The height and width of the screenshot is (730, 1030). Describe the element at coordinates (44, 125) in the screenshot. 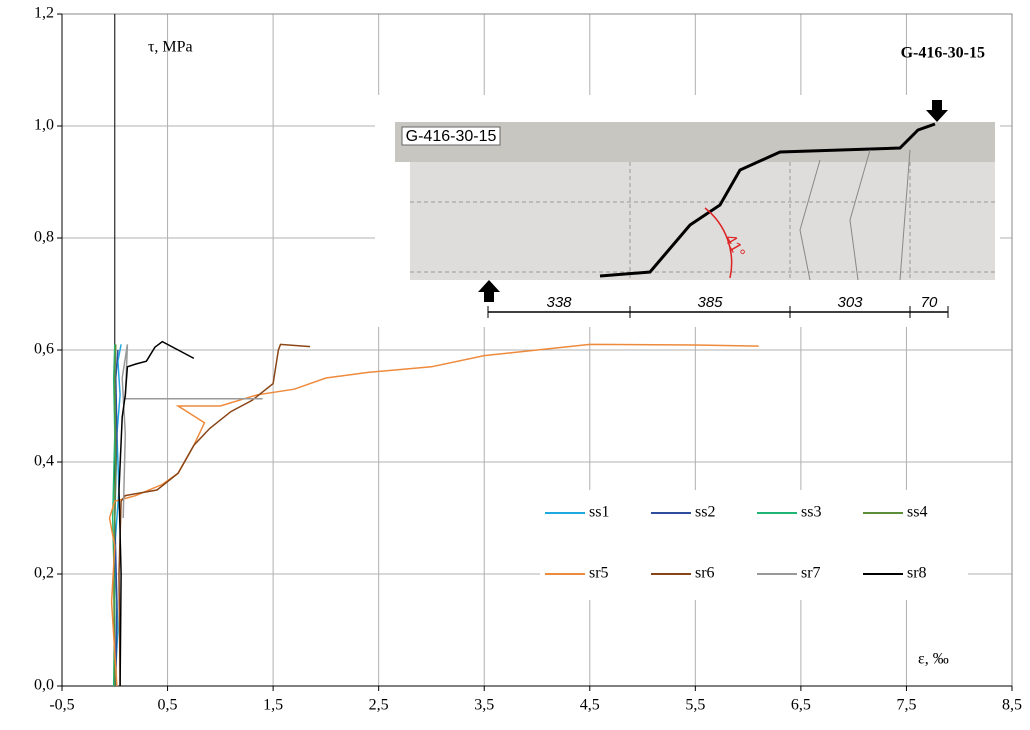

I see `y-tick-label: 1,0` at that location.